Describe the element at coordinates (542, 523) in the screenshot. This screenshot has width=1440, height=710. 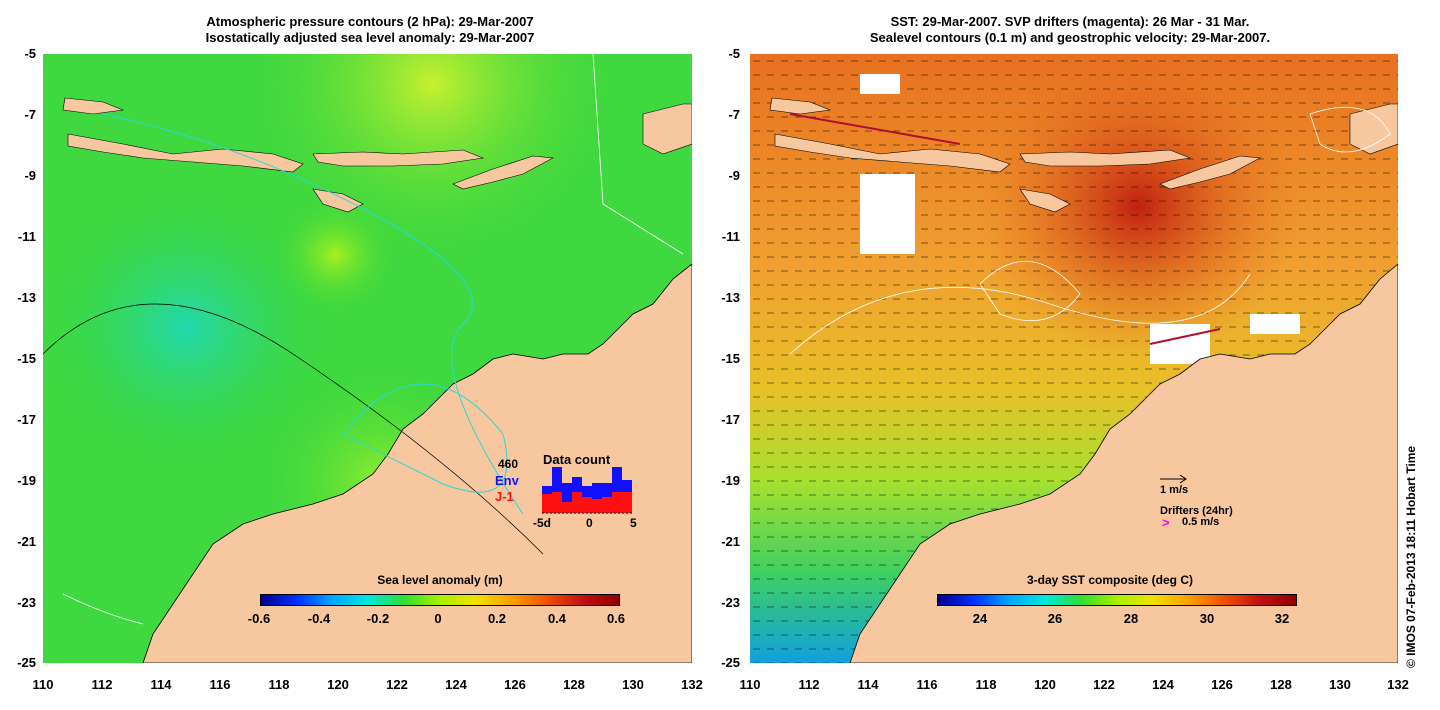
I see `data-count-axis-label: -5d` at that location.